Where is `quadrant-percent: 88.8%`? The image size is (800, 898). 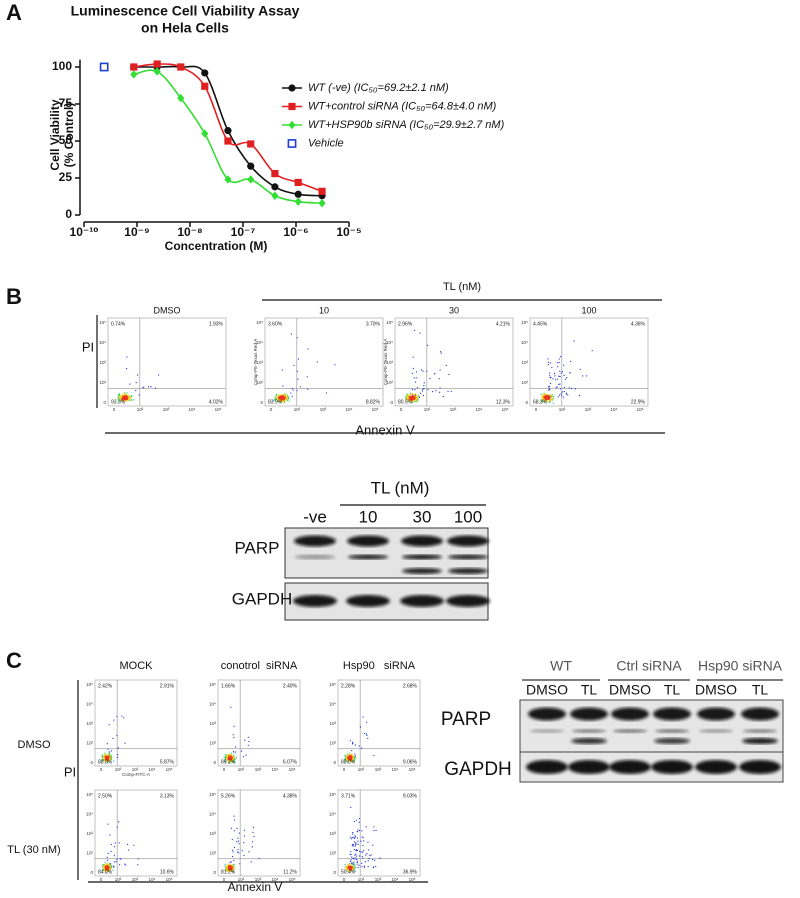
quadrant-percent: 88.8% is located at coordinates (105, 762).